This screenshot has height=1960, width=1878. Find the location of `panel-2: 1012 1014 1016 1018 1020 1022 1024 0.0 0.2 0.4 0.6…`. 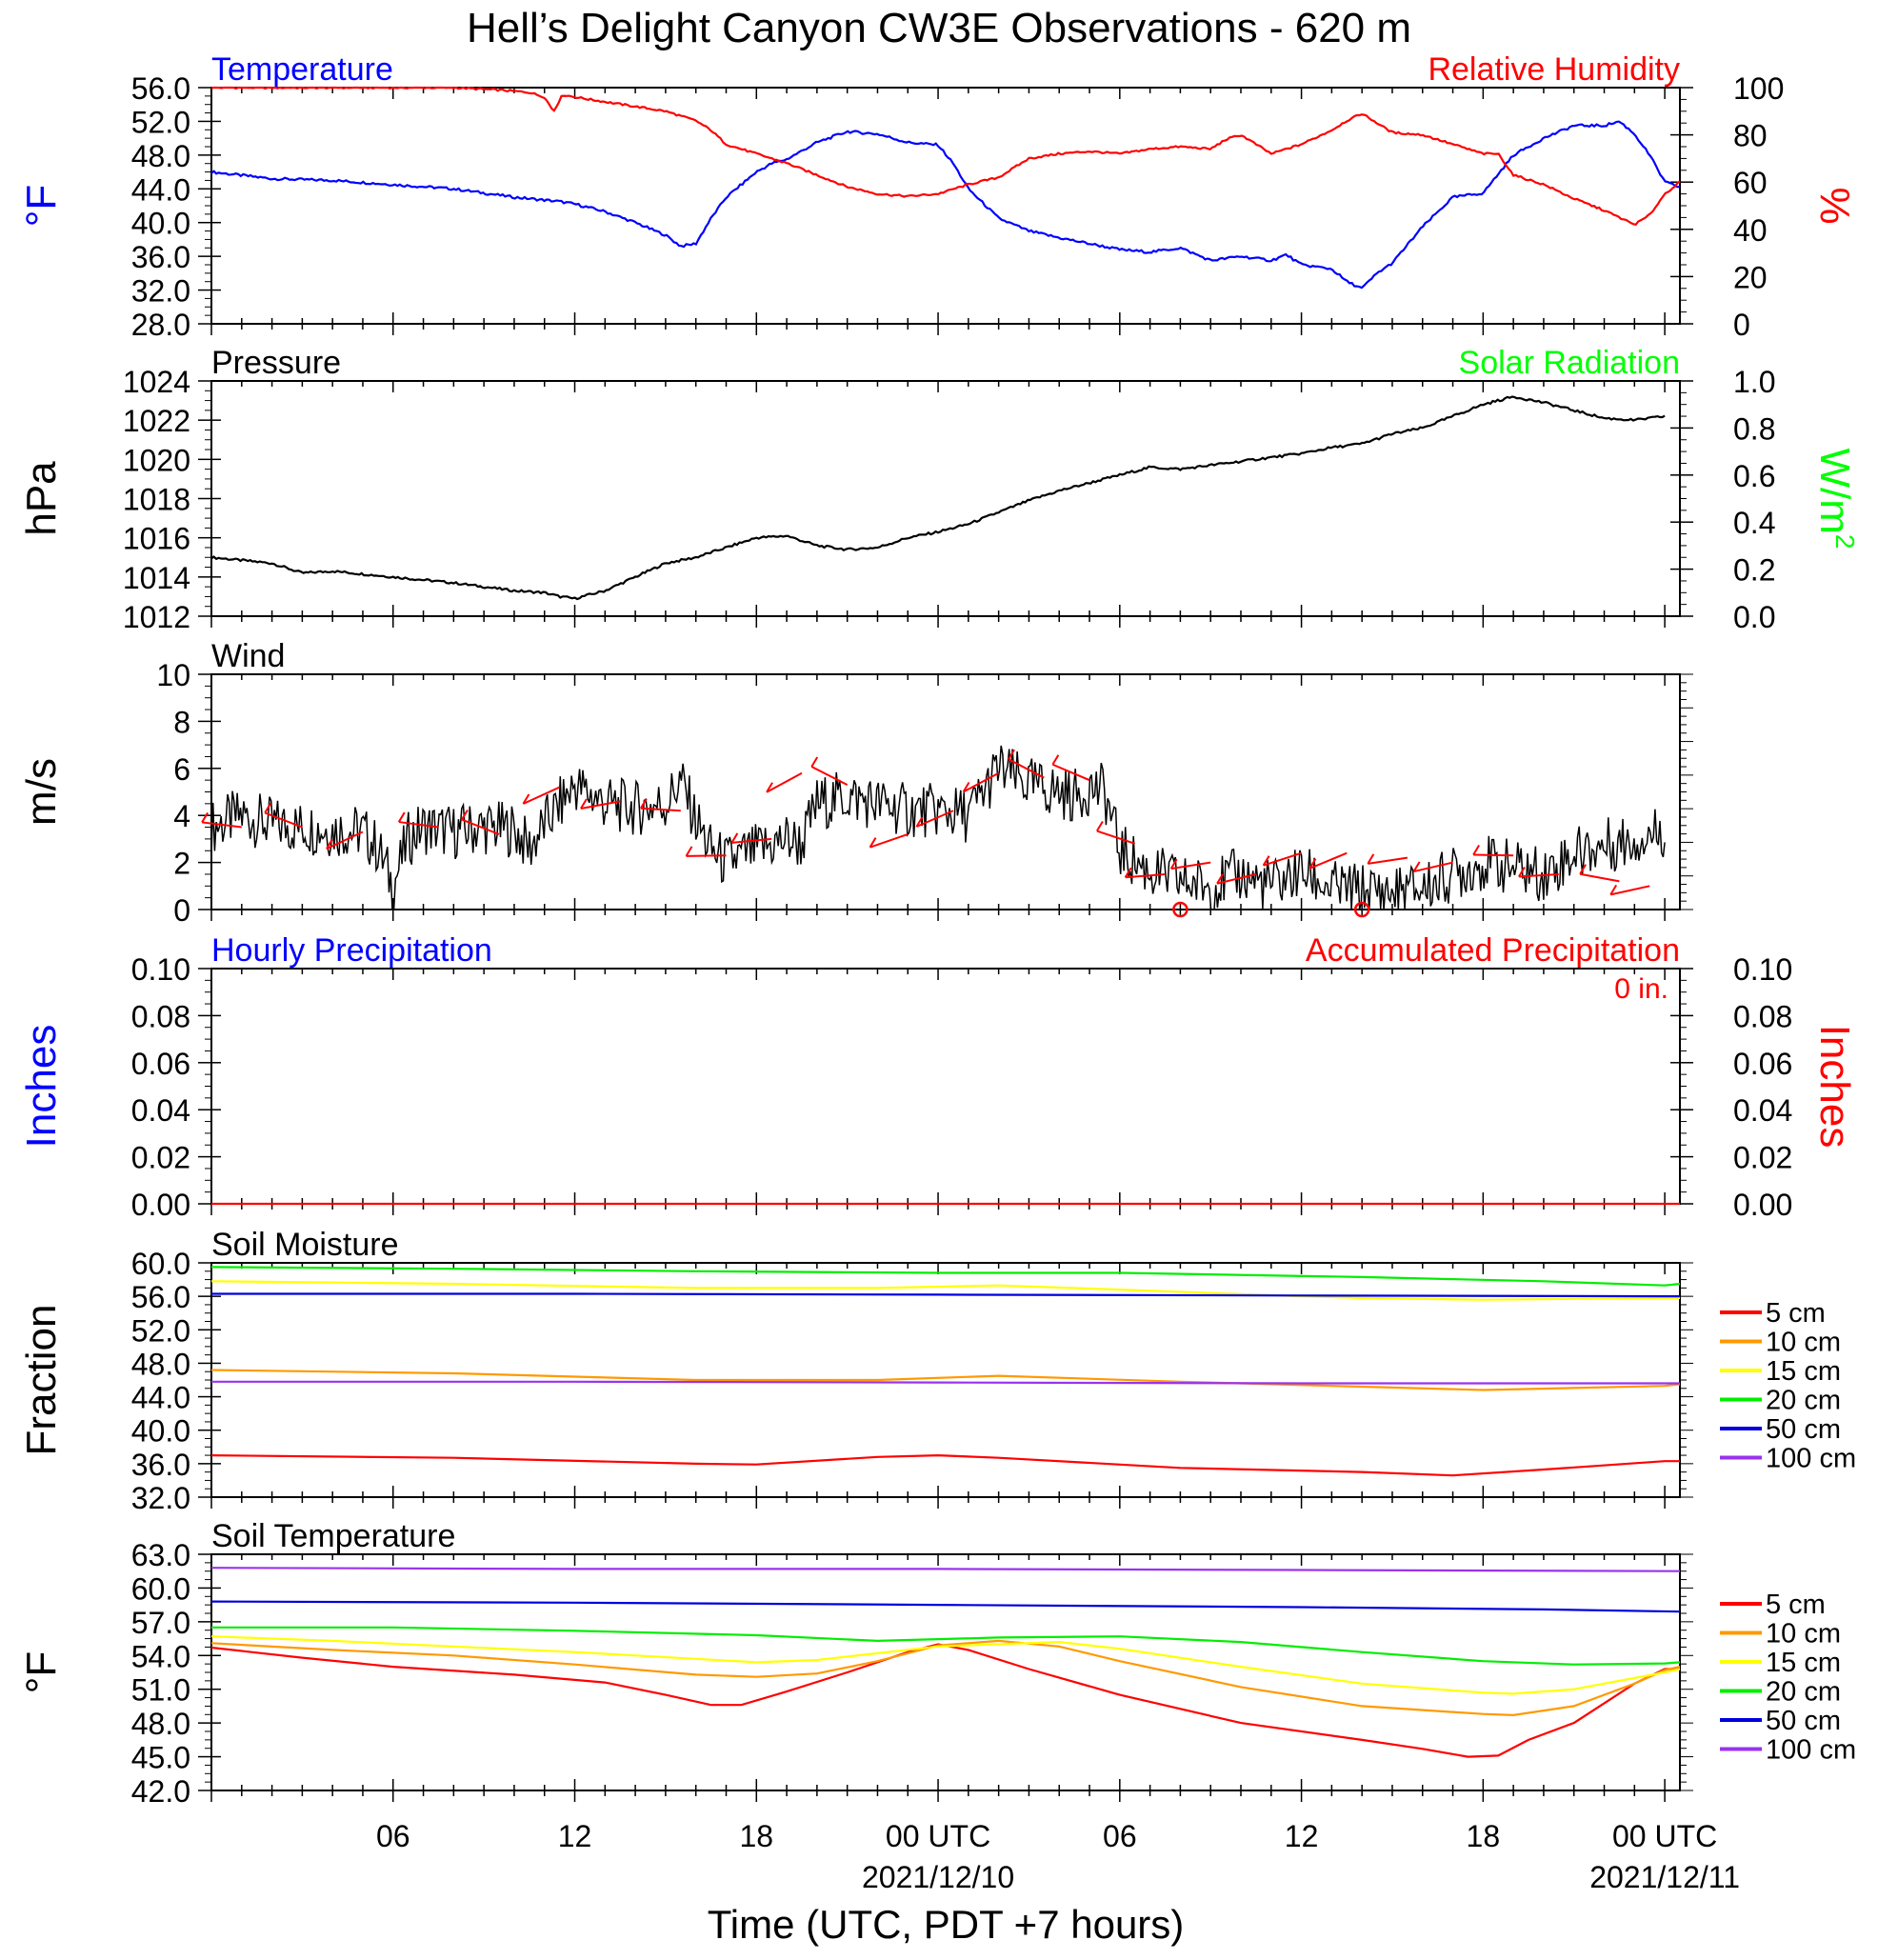

panel-2: 1012 1014 1016 1018 1020 1022 1024 0.0 0.2 0.4 0.6… is located at coordinates (939, 489).